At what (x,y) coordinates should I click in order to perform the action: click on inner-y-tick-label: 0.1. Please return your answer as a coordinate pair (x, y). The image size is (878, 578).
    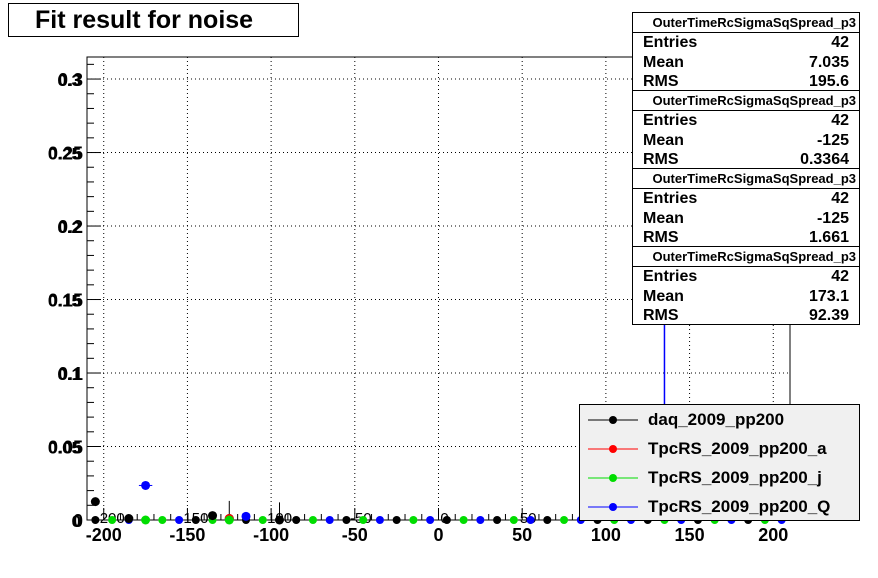
    Looking at the image, I should click on (69, 374).